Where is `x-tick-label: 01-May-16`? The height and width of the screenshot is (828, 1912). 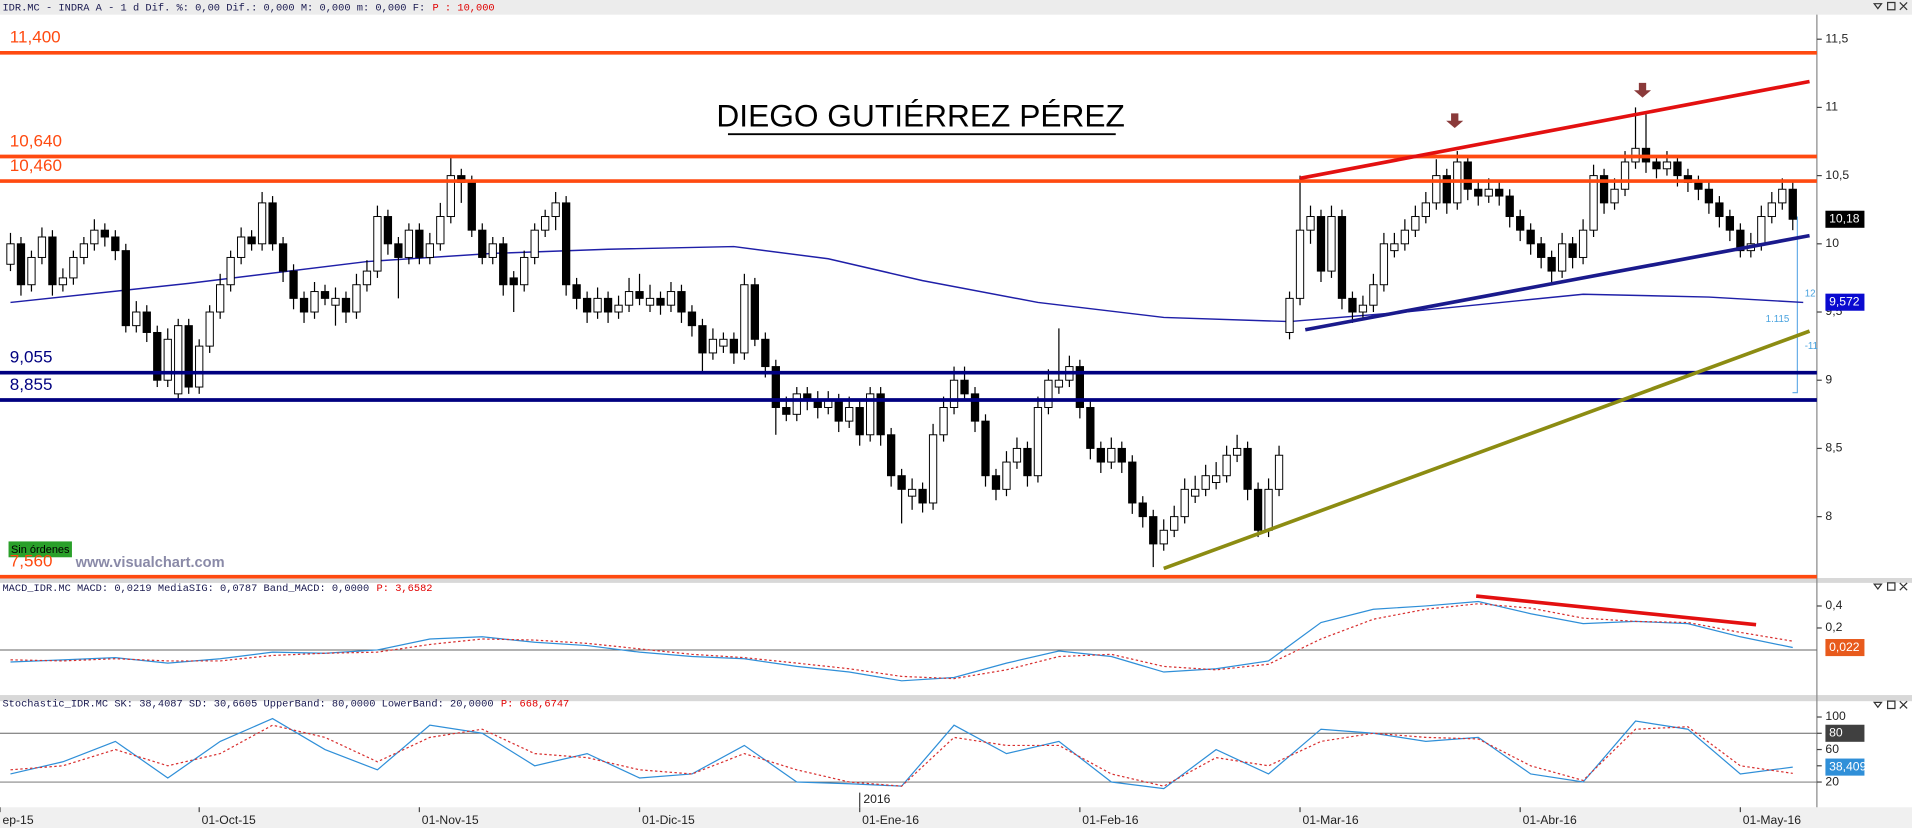 x-tick-label: 01-May-16 is located at coordinates (1772, 820).